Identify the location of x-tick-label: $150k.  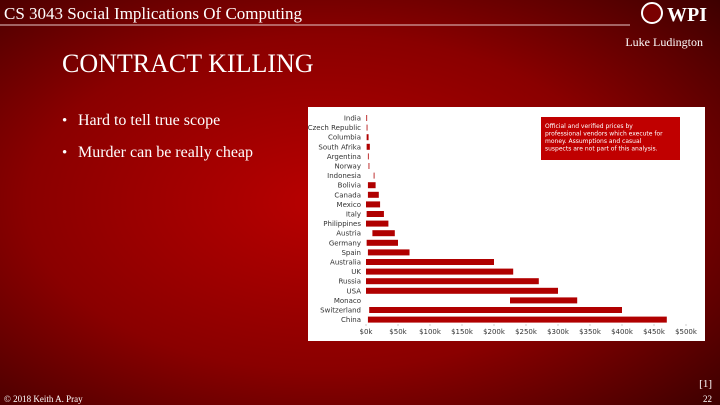
(462, 332).